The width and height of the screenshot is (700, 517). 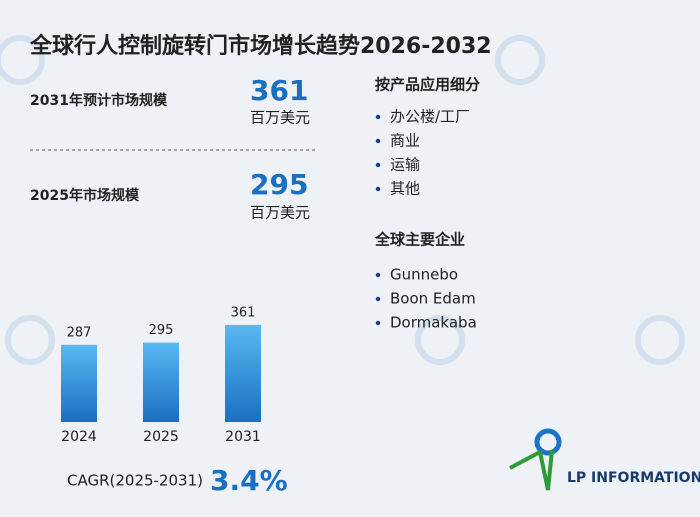 What do you see at coordinates (433, 299) in the screenshot?
I see `list-item: Boon Edam` at bounding box center [433, 299].